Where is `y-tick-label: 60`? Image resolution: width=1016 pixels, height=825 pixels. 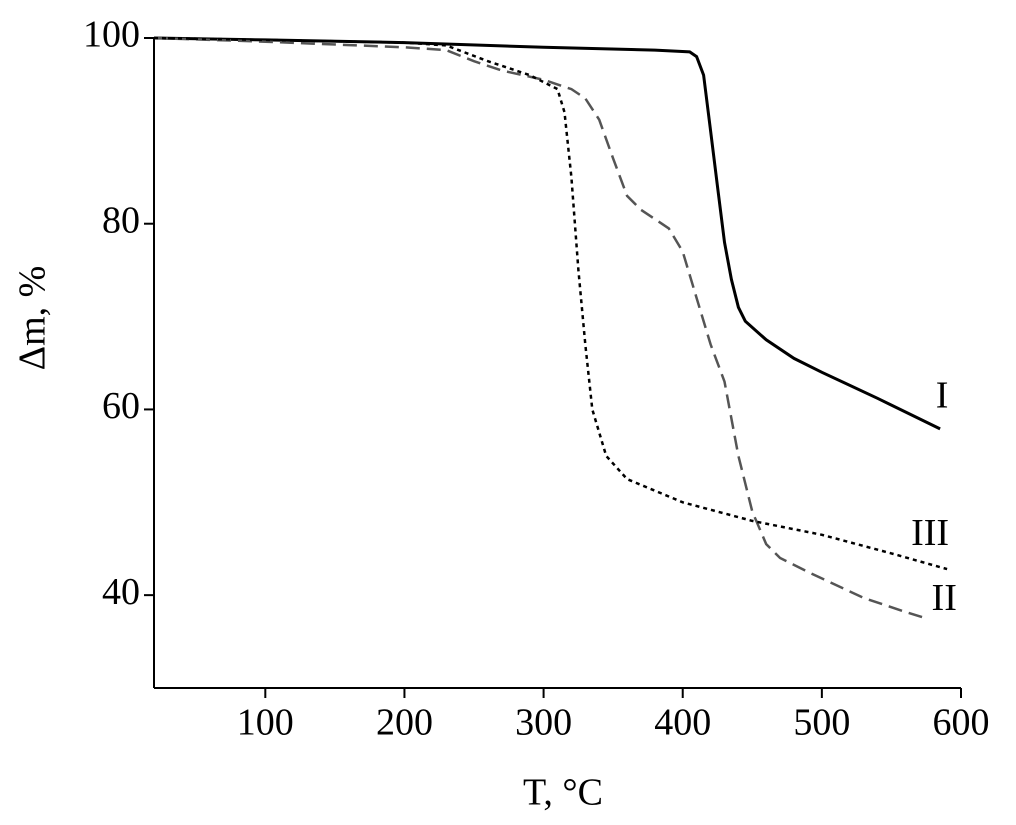 y-tick-label: 60 is located at coordinates (121, 406).